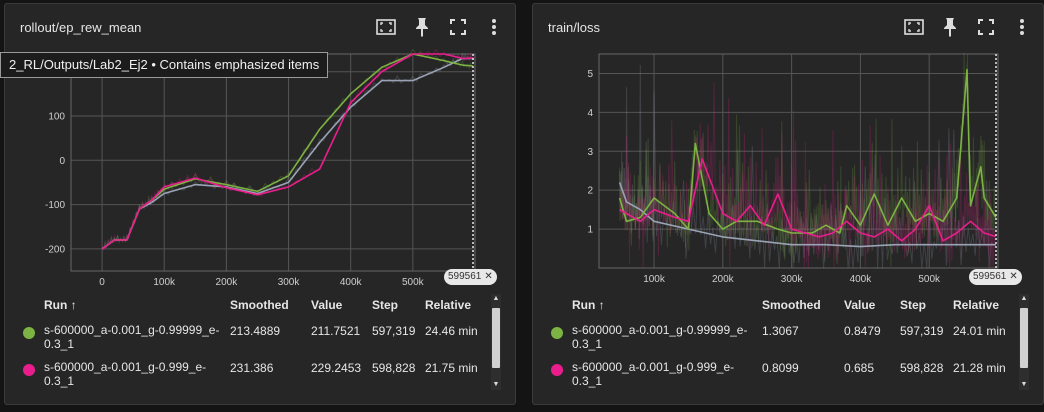 The height and width of the screenshot is (412, 1044). I want to click on smoothed-cell: 231.386, so click(252, 368).